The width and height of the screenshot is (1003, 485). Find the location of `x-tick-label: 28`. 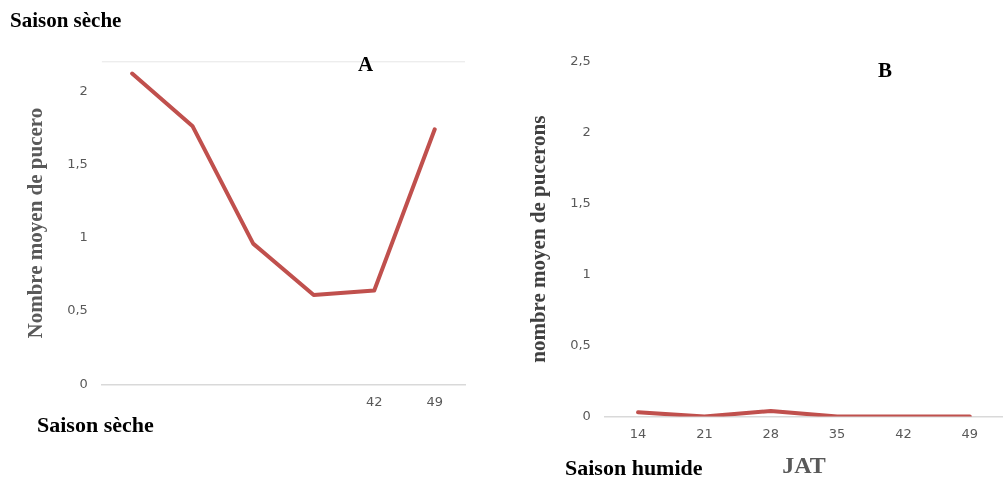

x-tick-label: 28 is located at coordinates (771, 433).